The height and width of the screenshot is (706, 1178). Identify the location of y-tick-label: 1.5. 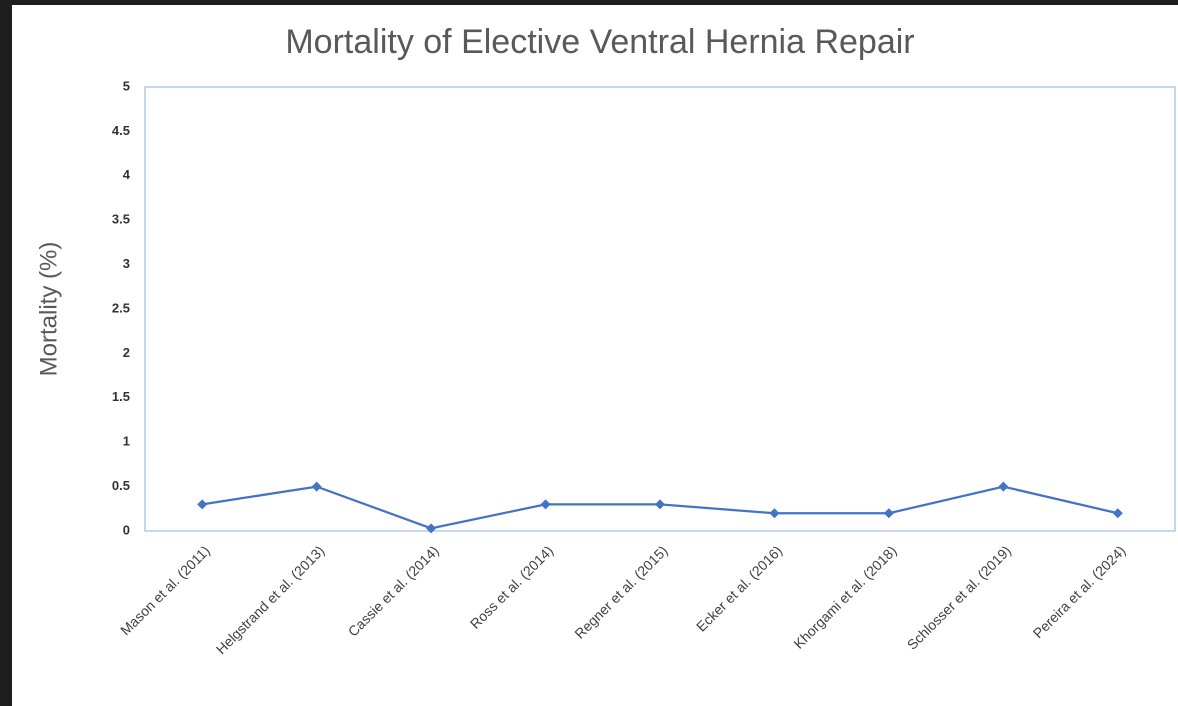
(121, 396).